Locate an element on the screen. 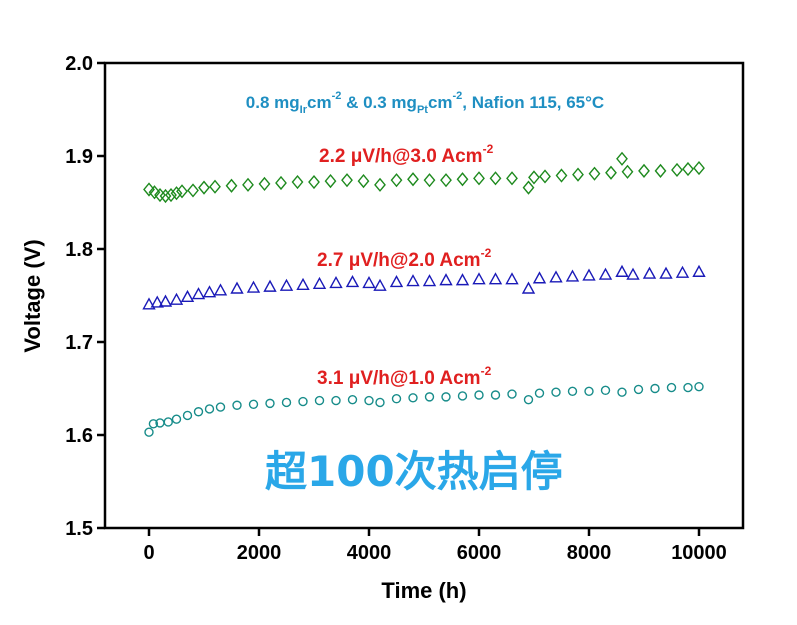  x-tick-label: 10000 is located at coordinates (699, 553).